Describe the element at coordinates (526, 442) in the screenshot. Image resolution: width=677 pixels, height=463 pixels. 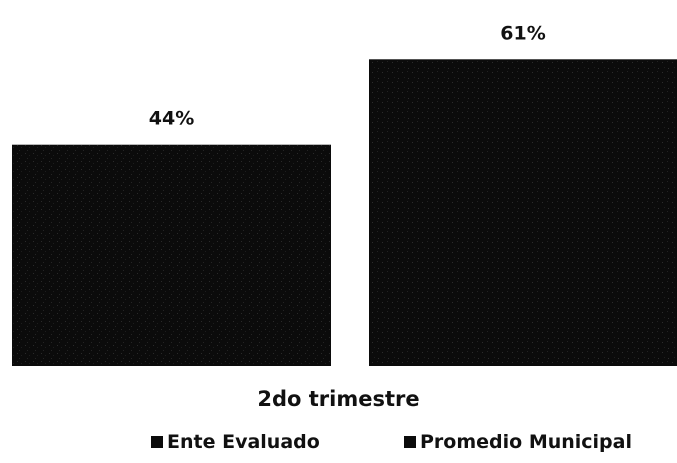
I see `legend-label: Promedio Municipal` at that location.